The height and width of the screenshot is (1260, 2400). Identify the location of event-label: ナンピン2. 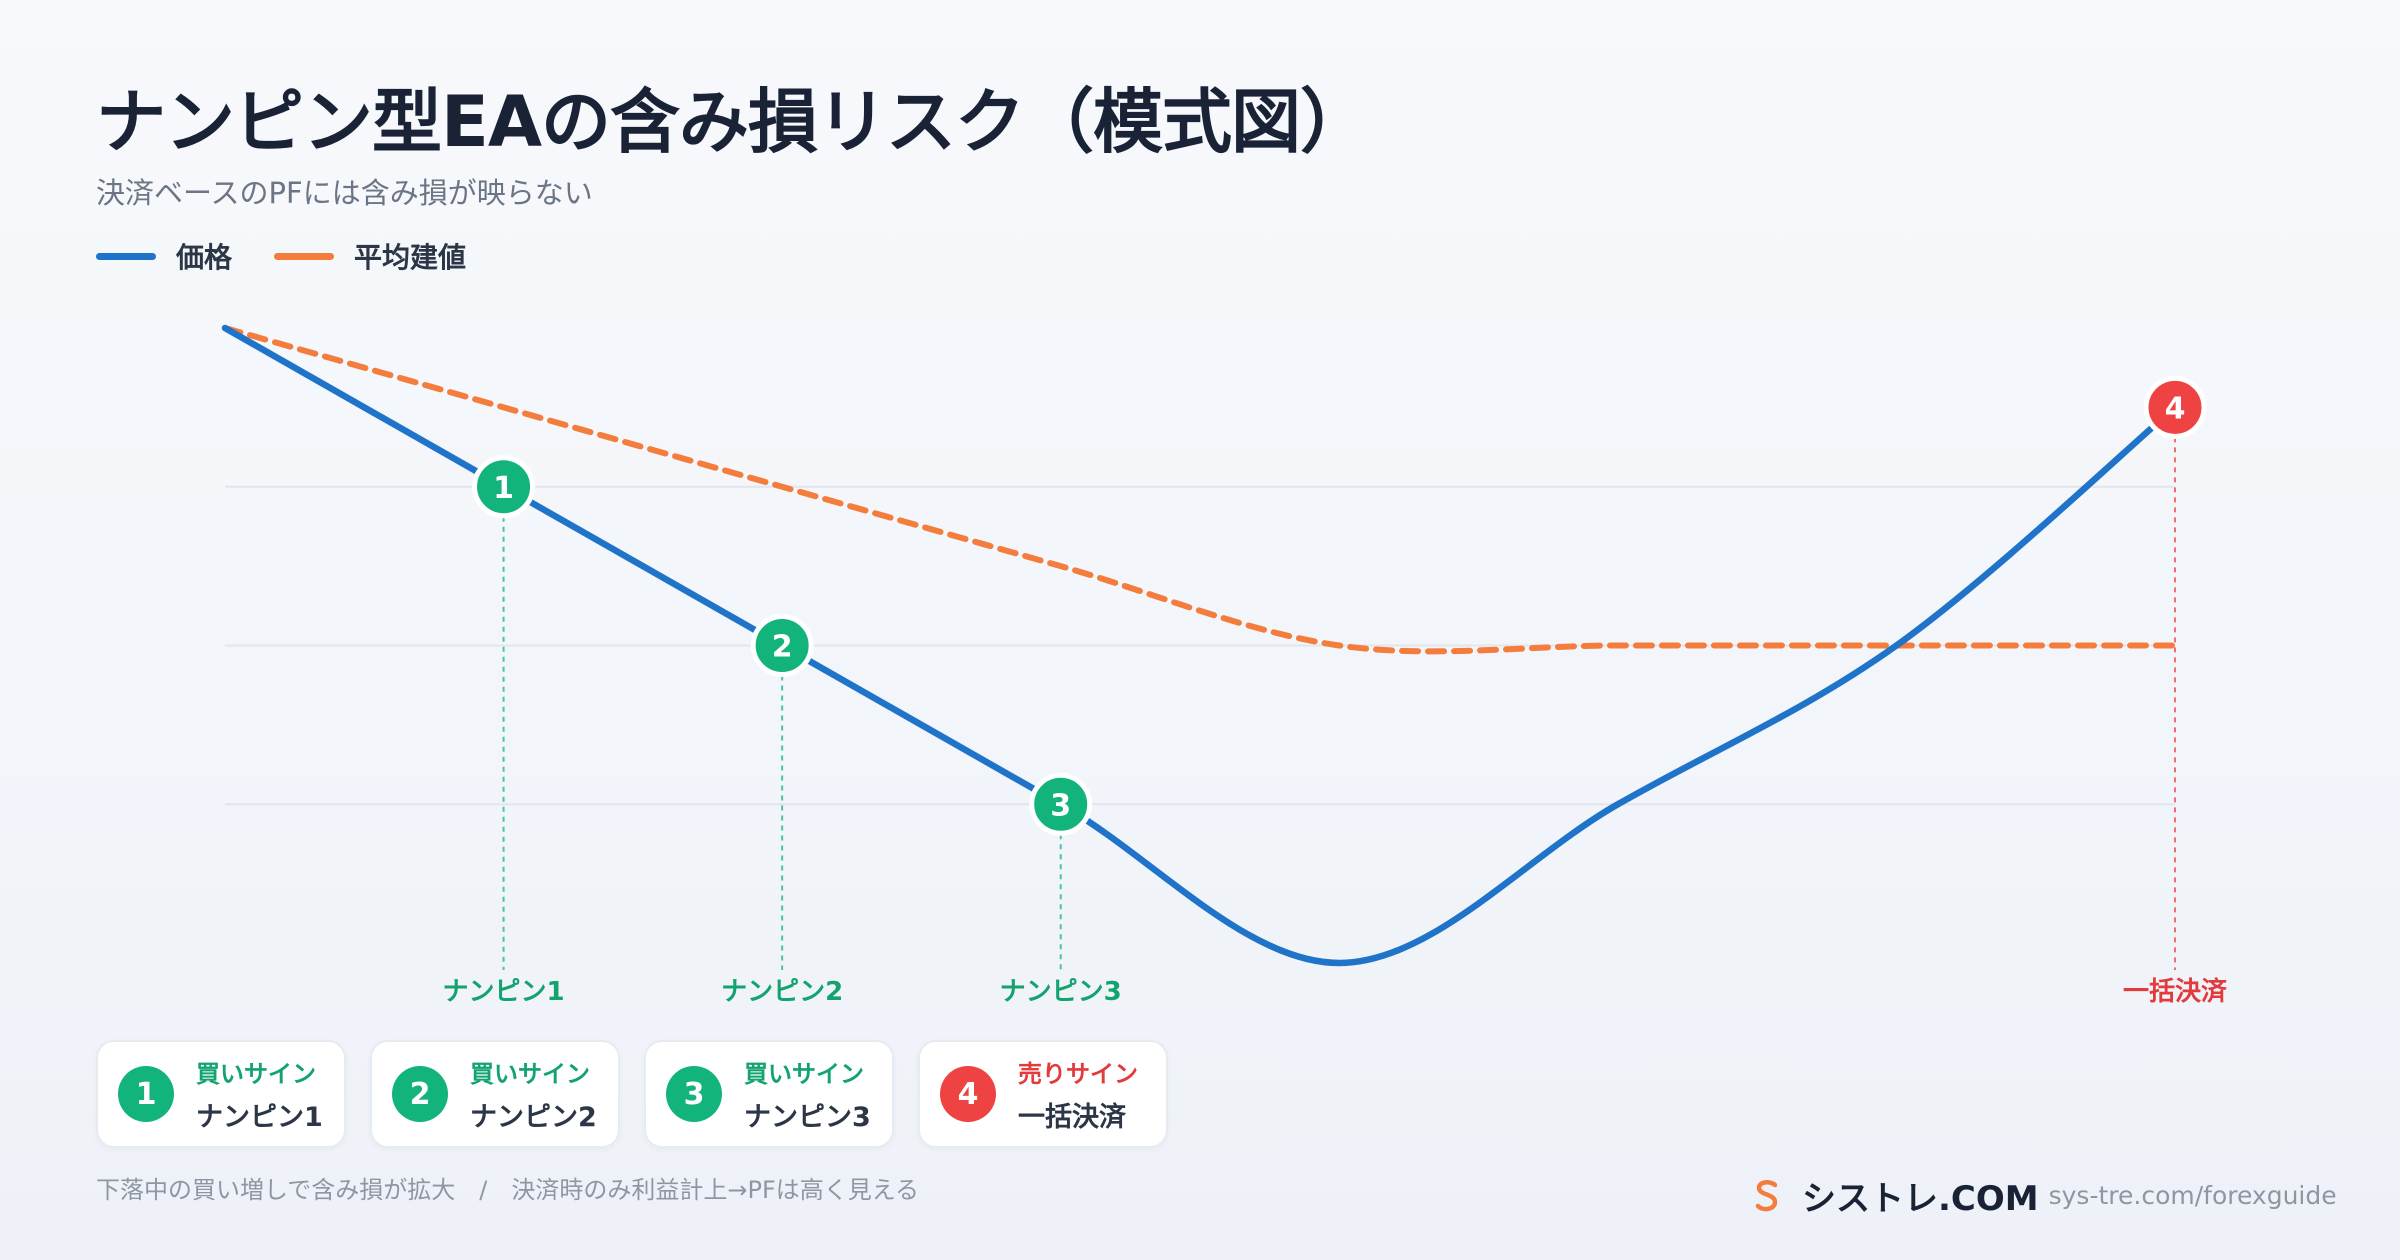
(782, 992).